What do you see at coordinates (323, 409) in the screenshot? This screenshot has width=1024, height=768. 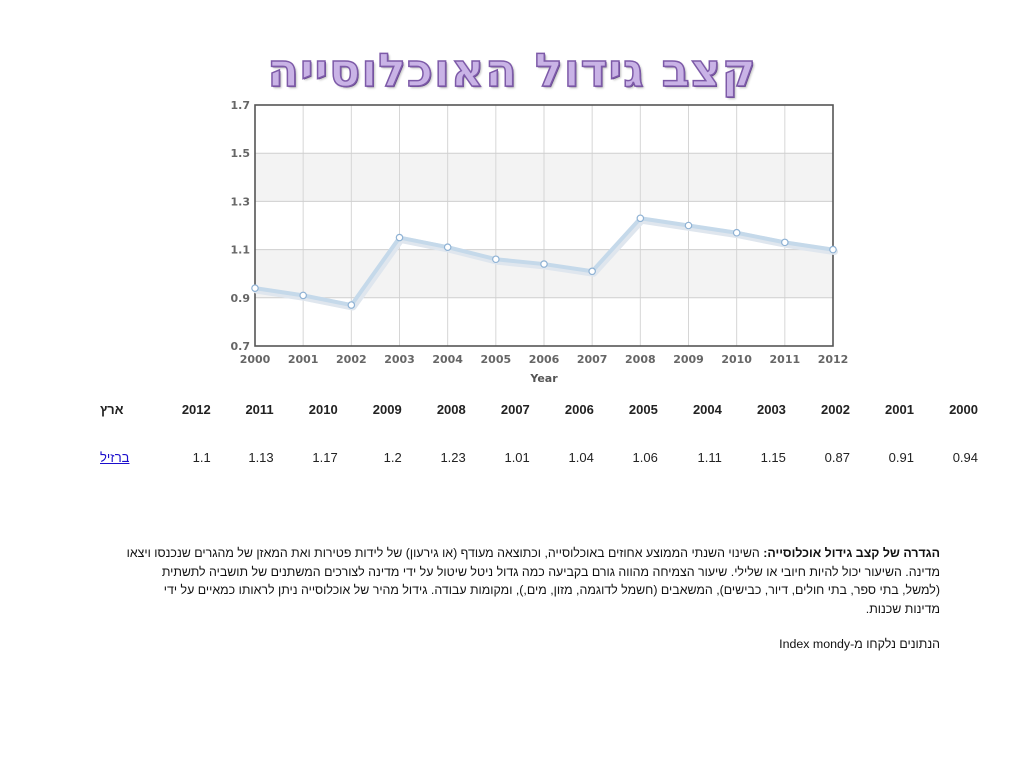 I see `column-header-year: 2010` at bounding box center [323, 409].